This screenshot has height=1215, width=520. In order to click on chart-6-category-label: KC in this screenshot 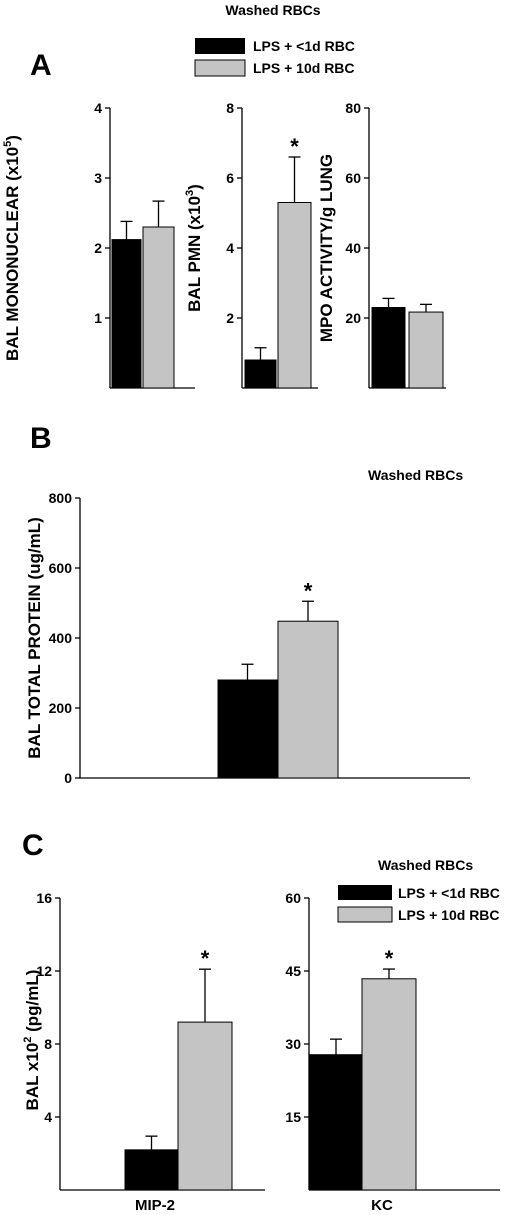, I will do `click(382, 1205)`.